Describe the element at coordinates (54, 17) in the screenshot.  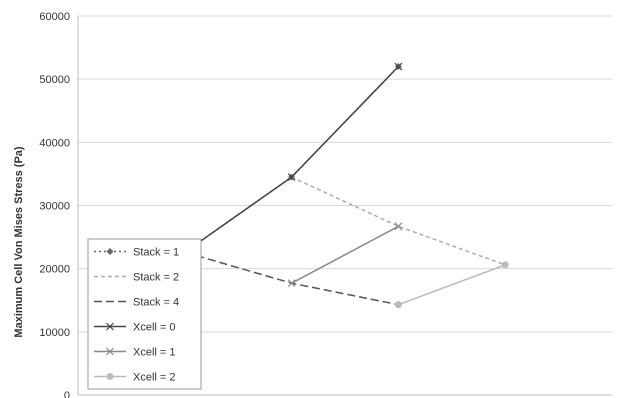
I see `y-tick-label: 60000` at that location.